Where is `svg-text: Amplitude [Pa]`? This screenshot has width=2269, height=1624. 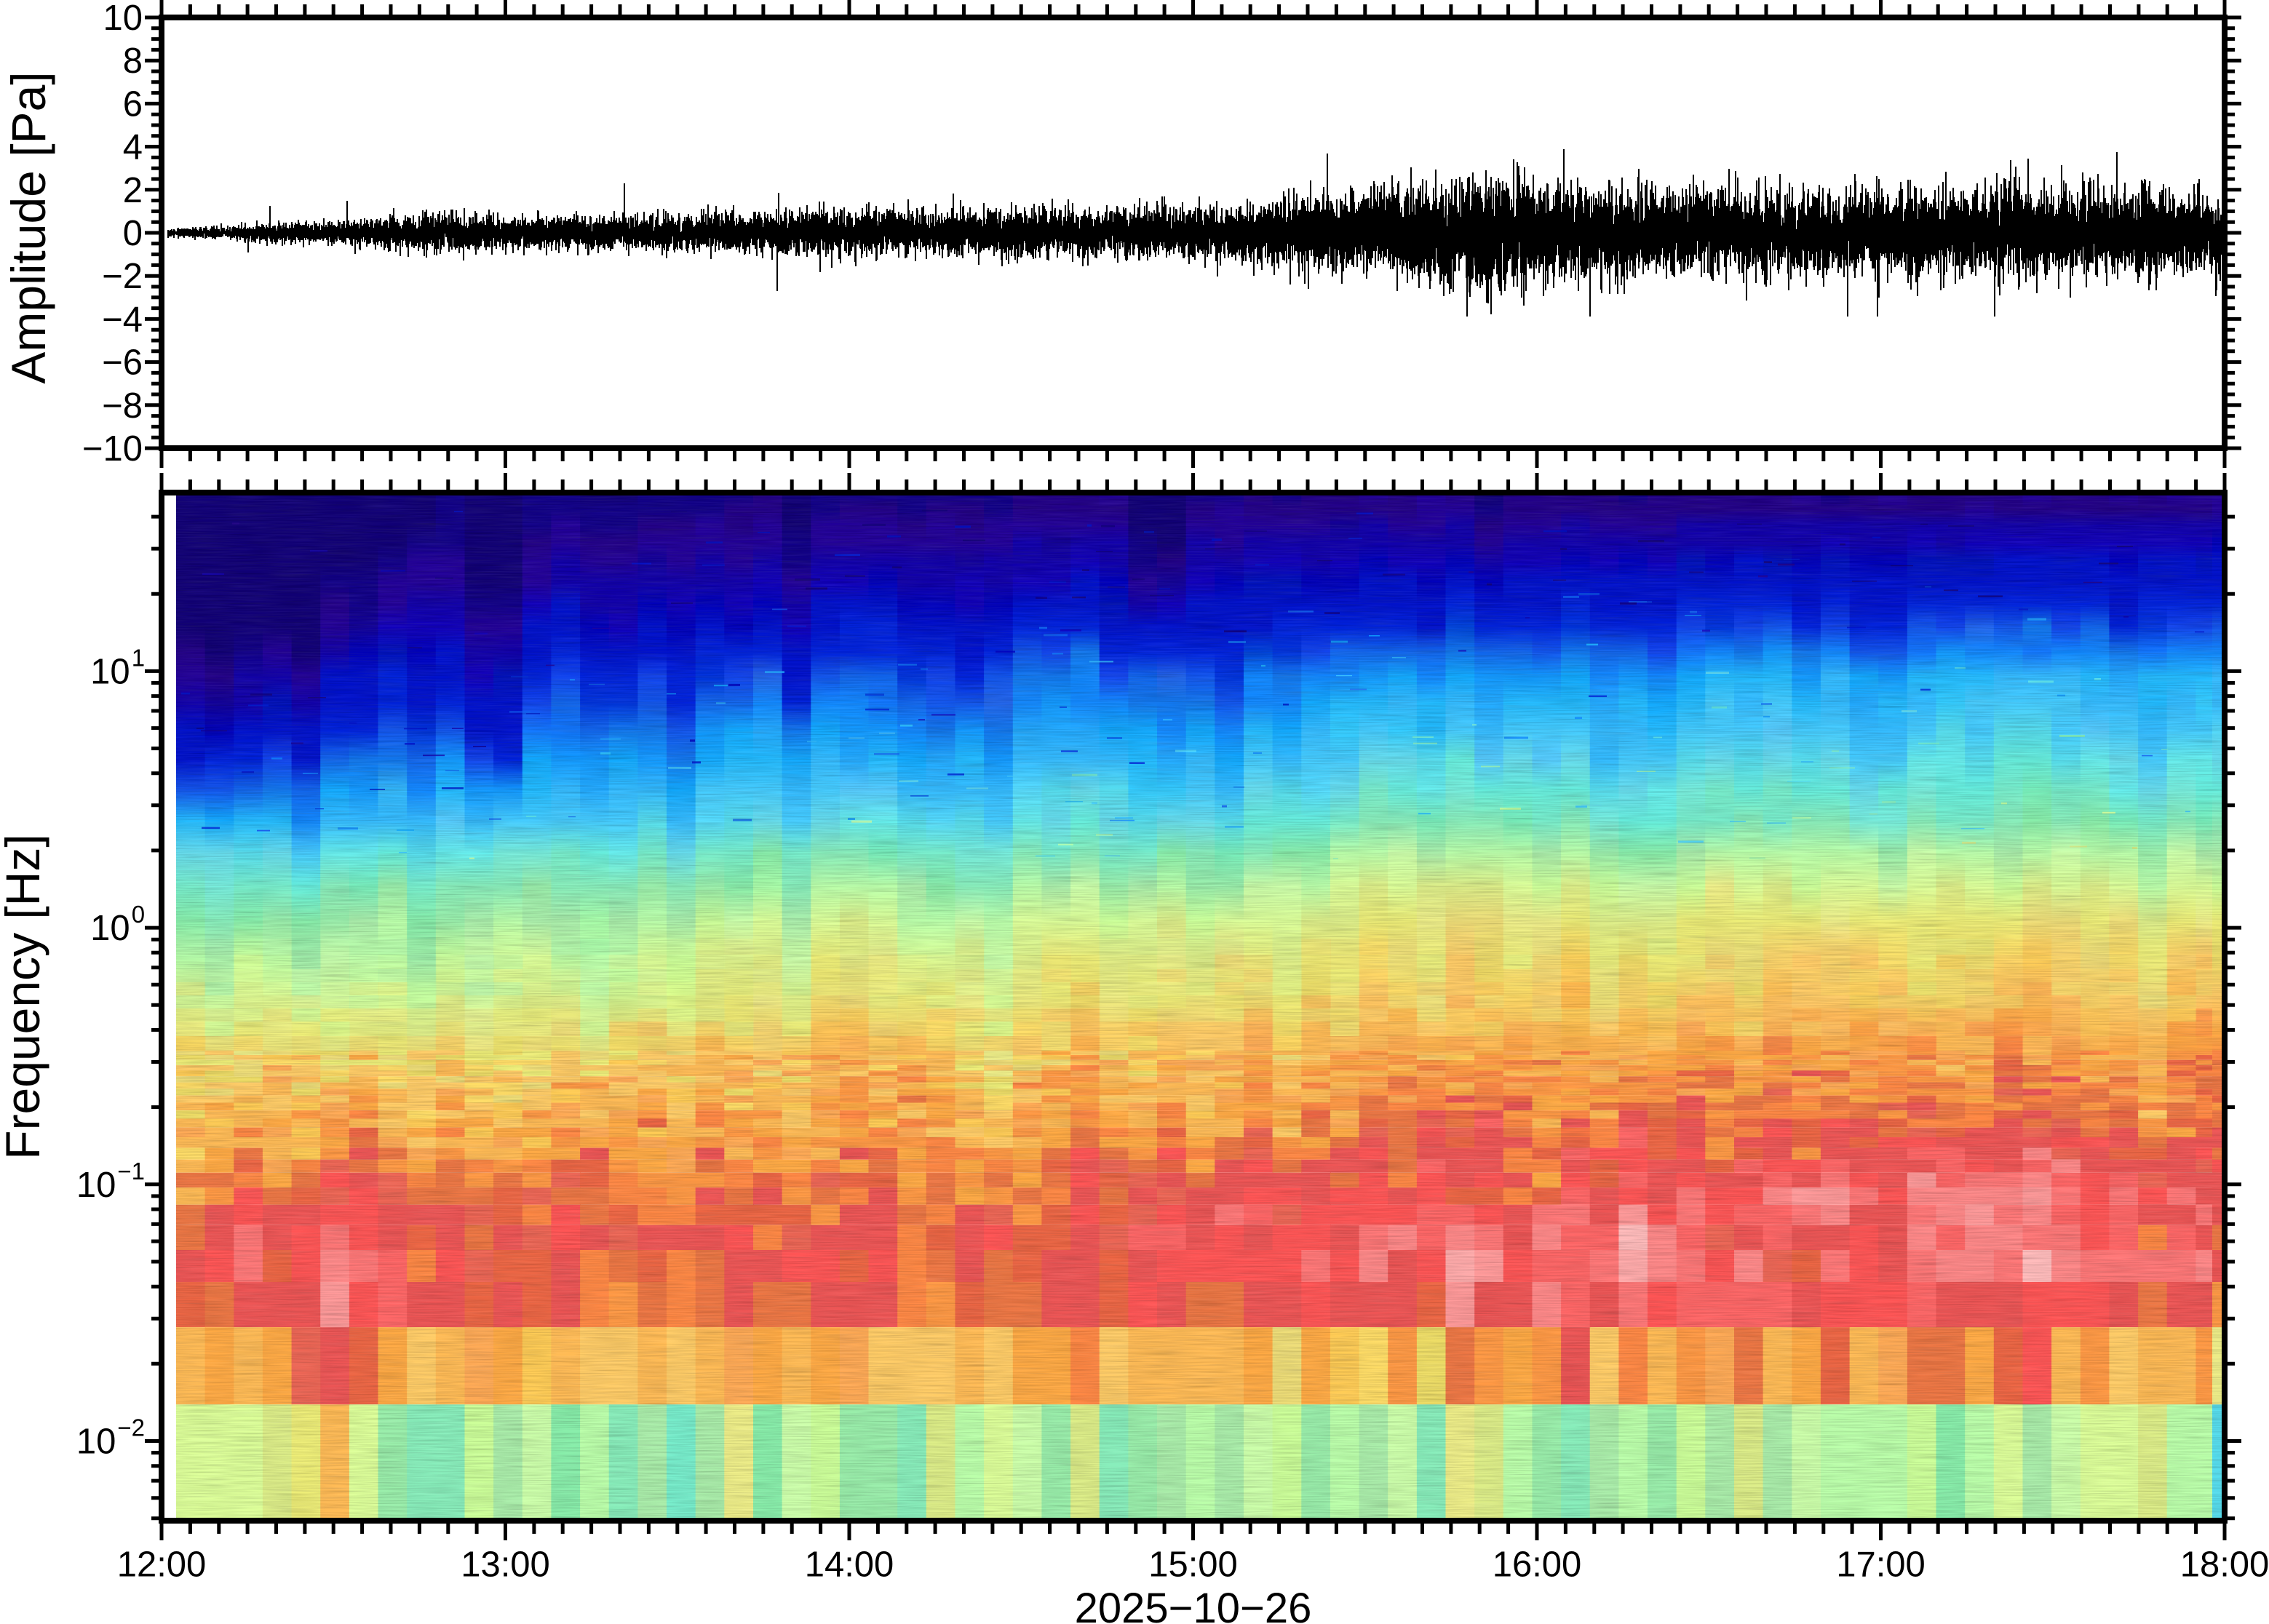 svg-text: Amplitude [Pa] is located at coordinates (28, 227).